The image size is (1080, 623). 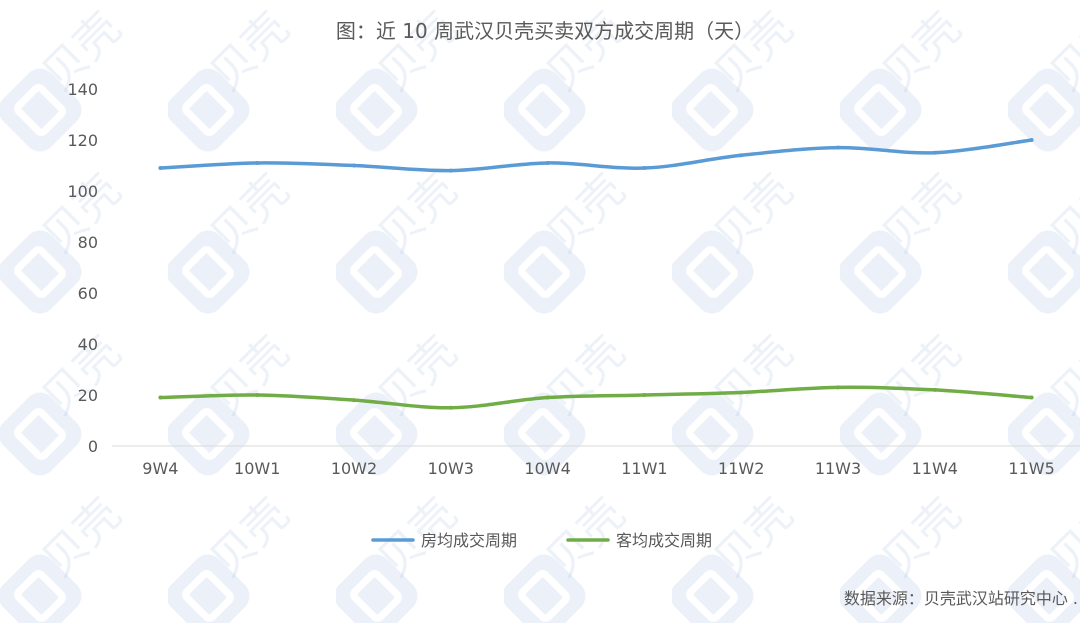 What do you see at coordinates (82, 268) in the screenshot?
I see `y-axis: 0 20 40 60 80 100 120 140` at bounding box center [82, 268].